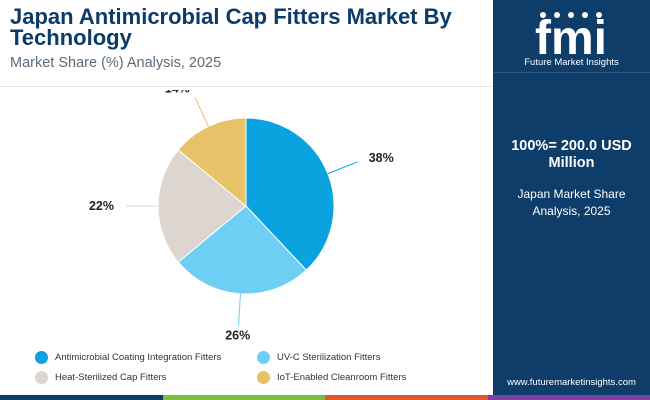 Image resolution: width=650 pixels, height=400 pixels. What do you see at coordinates (177, 92) in the screenshot?
I see `data-label-iot-enabled: 14%` at bounding box center [177, 92].